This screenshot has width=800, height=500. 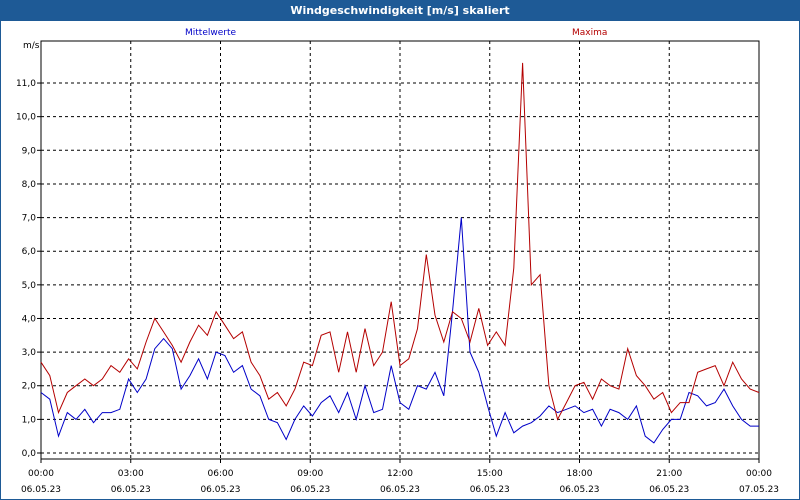 I want to click on y-tick-label: 11,0, so click(x=26, y=84).